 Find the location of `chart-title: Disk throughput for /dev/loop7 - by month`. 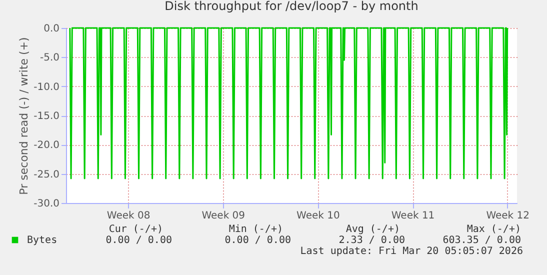

chart-title: Disk throughput for /dev/loop7 - by month is located at coordinates (291, 6).